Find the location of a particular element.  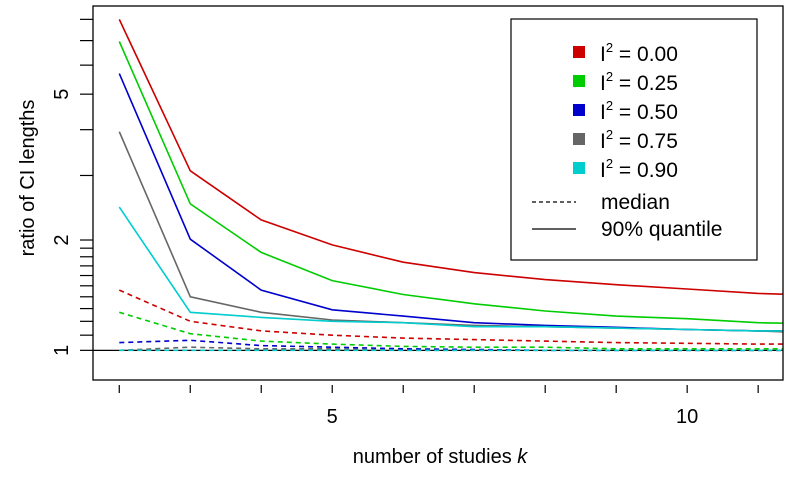

x-tick-label: 10 is located at coordinates (687, 417).